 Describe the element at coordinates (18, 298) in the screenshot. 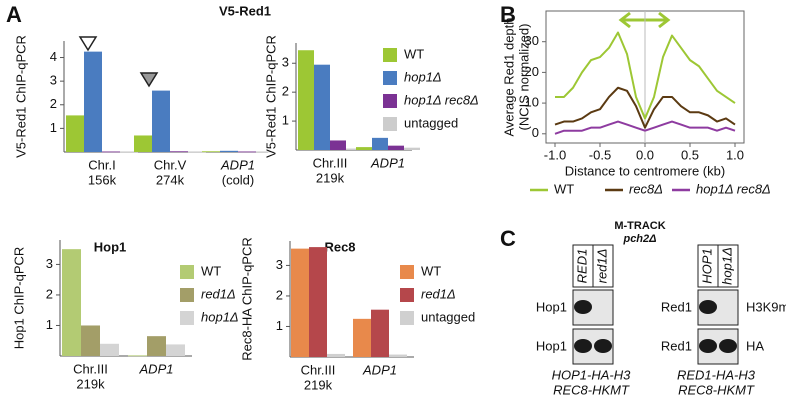

I see `y-axis-label: Hop1 ChIP-qPCR` at that location.